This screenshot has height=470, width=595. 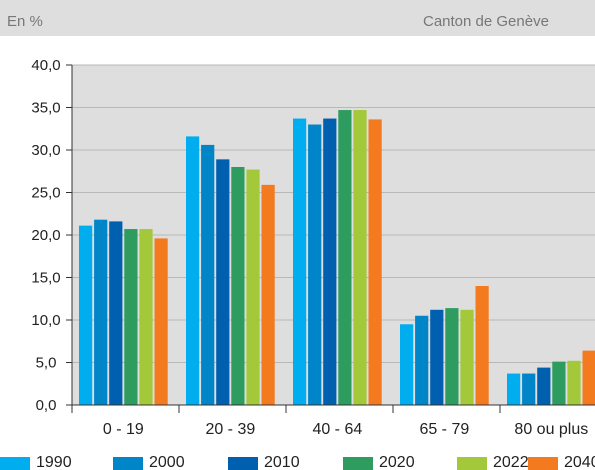 I want to click on y-tick-label: 30,0, so click(x=45, y=150).